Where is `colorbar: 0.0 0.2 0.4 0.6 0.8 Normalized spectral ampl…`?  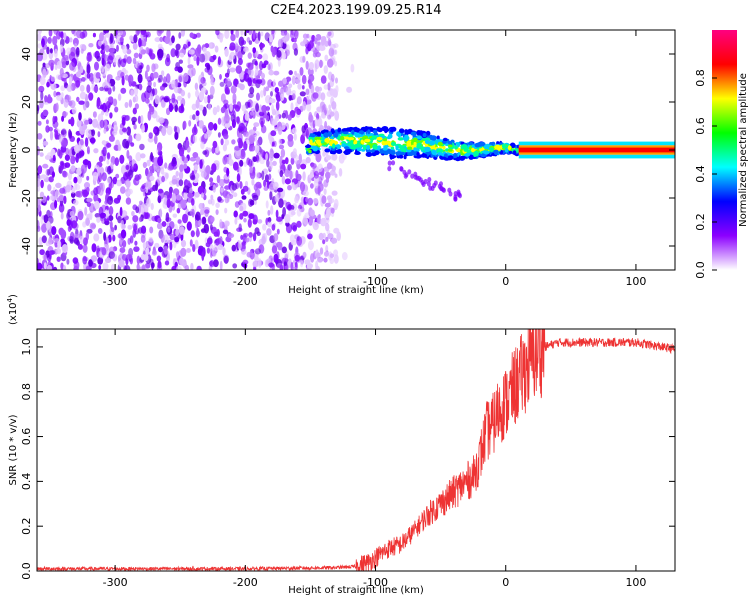 colorbar: 0.0 0.2 0.4 0.6 0.8 Normalized spectral ampl… is located at coordinates (721, 154).